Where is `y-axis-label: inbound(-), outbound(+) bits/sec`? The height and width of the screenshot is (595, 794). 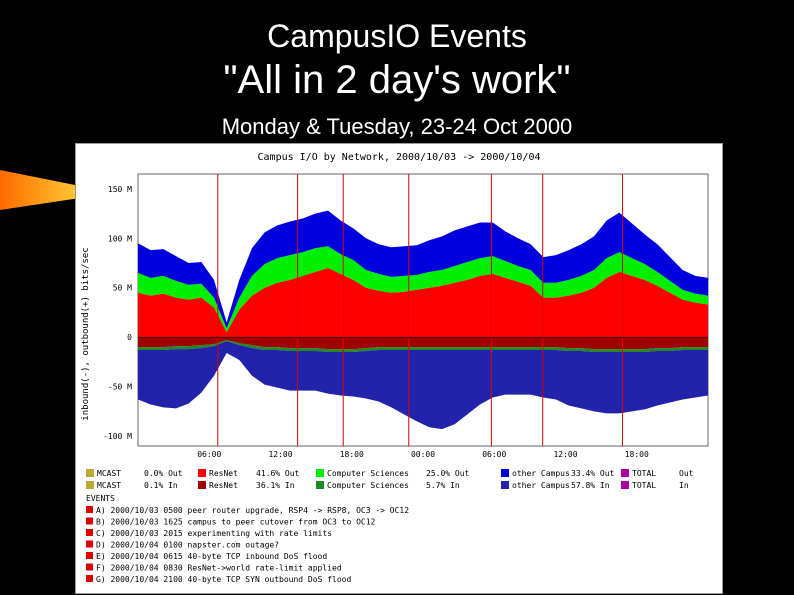
y-axis-label: inbound(-), outbound(+) bits/sec is located at coordinates (86, 333).